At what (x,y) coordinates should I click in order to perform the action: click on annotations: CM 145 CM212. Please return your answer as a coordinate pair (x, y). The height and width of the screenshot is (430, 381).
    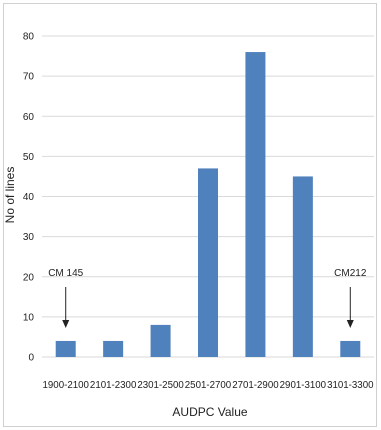
    Looking at the image, I should click on (207, 298).